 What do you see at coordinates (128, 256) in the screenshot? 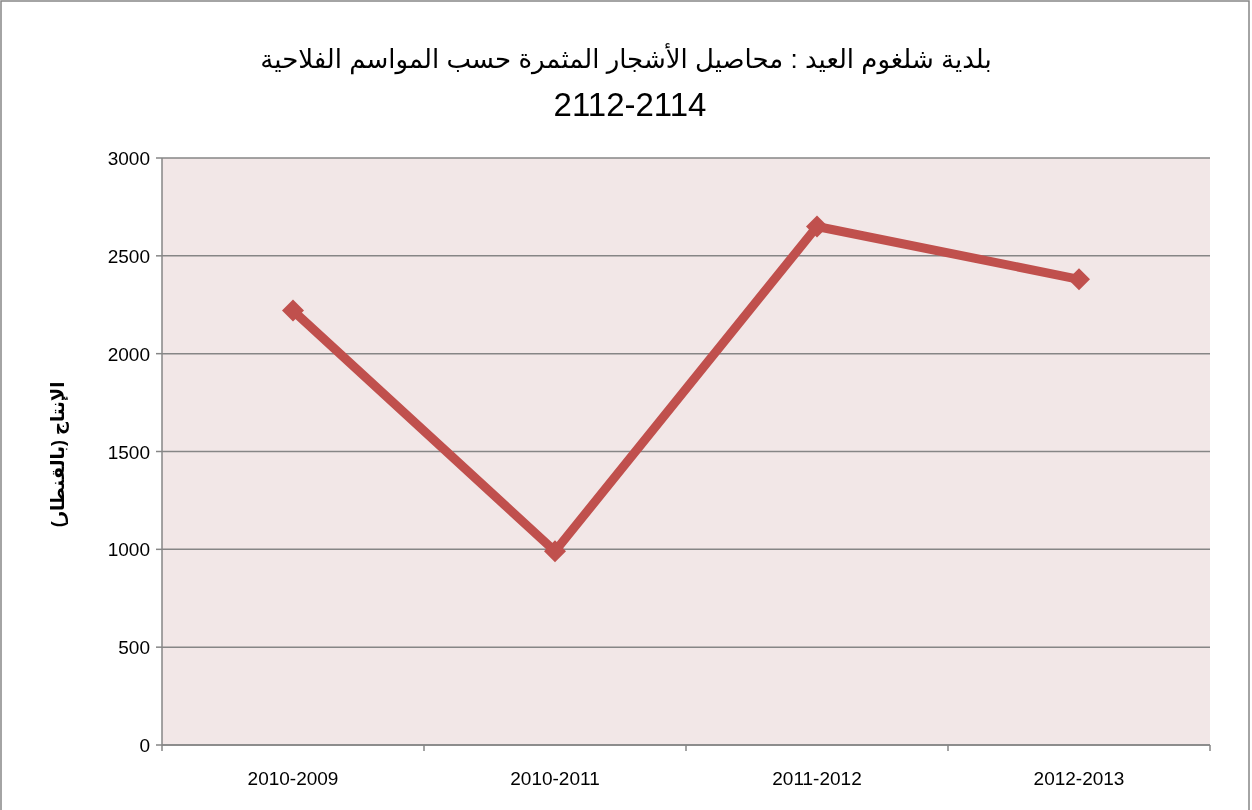
I see `y-tick-label: 2500` at bounding box center [128, 256].